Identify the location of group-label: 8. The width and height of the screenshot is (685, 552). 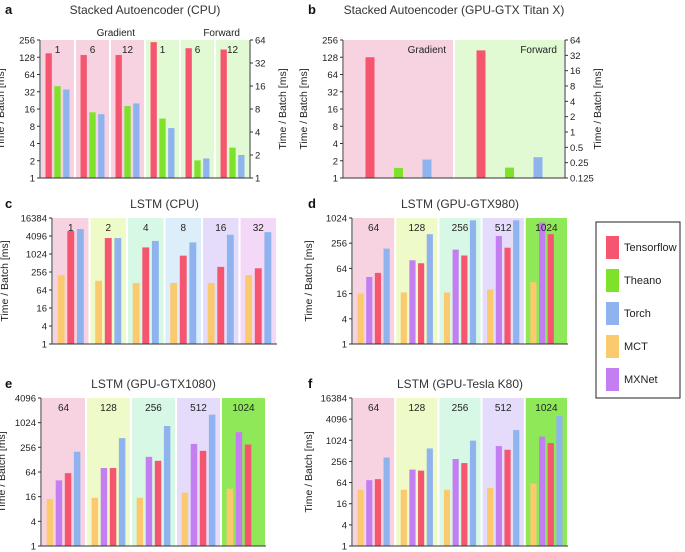
(183, 228).